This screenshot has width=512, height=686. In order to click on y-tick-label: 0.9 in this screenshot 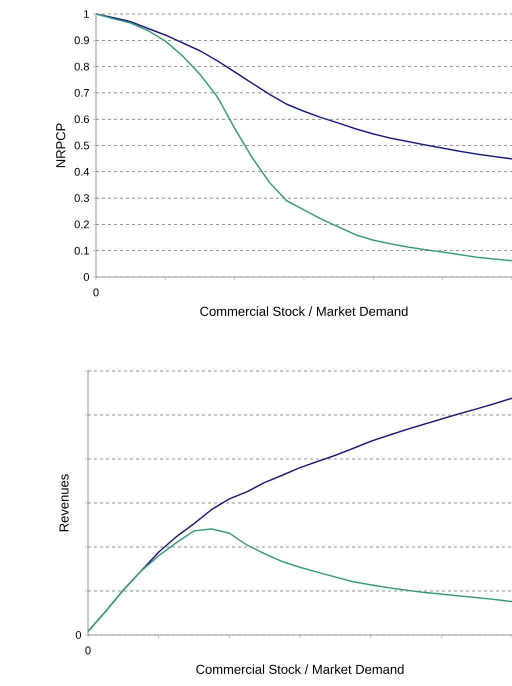, I will do `click(81, 40)`.